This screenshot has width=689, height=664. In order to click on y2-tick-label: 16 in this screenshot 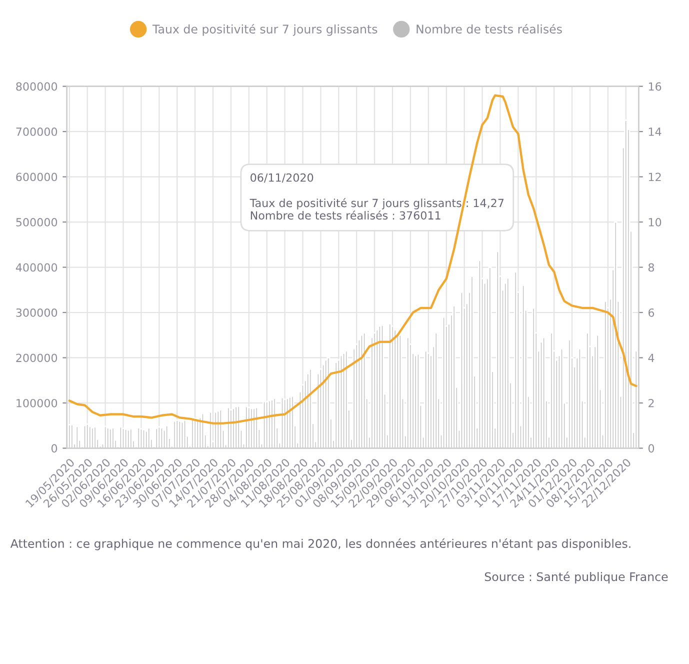, I will do `click(655, 86)`.